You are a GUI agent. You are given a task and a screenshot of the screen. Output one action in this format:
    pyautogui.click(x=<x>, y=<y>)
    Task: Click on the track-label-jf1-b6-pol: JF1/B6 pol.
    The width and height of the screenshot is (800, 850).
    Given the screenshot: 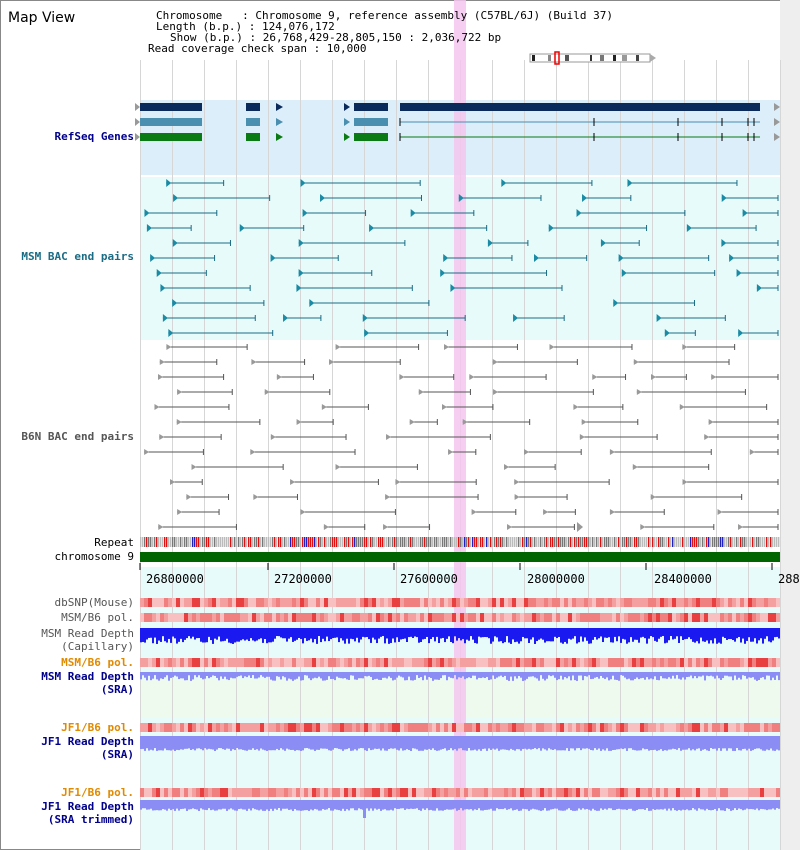 What is the action you would take?
    pyautogui.click(x=97, y=727)
    